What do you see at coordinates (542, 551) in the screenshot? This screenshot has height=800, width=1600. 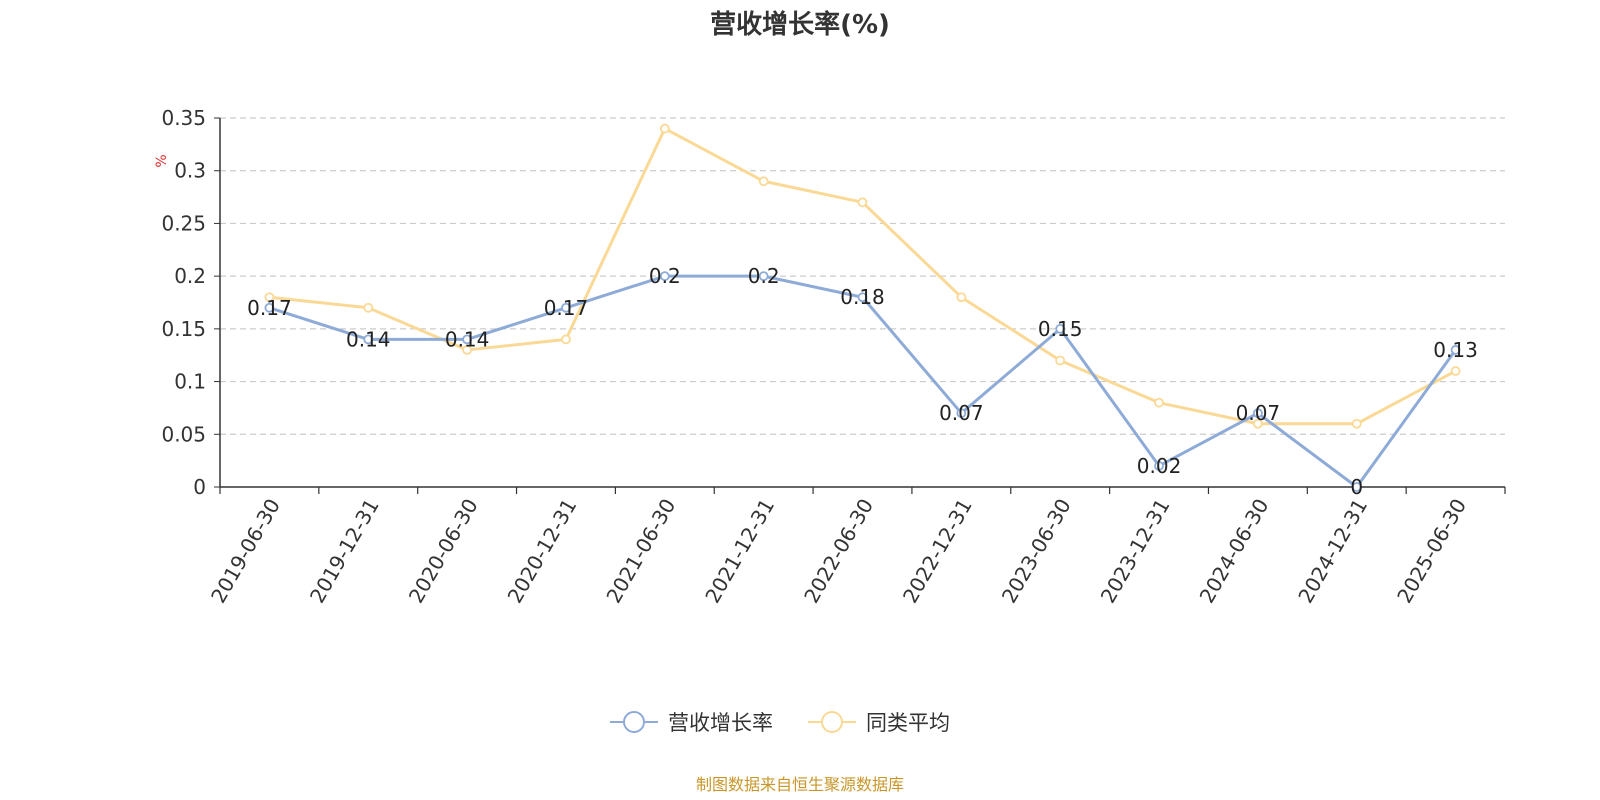 I see `x-tick-label: 2020-12-31` at bounding box center [542, 551].